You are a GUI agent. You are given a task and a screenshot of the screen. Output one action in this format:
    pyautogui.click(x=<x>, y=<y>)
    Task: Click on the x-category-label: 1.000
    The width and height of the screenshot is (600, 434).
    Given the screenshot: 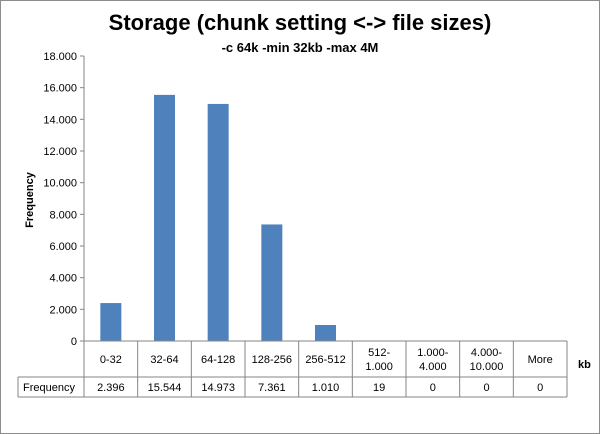 What is the action you would take?
    pyautogui.click(x=379, y=367)
    